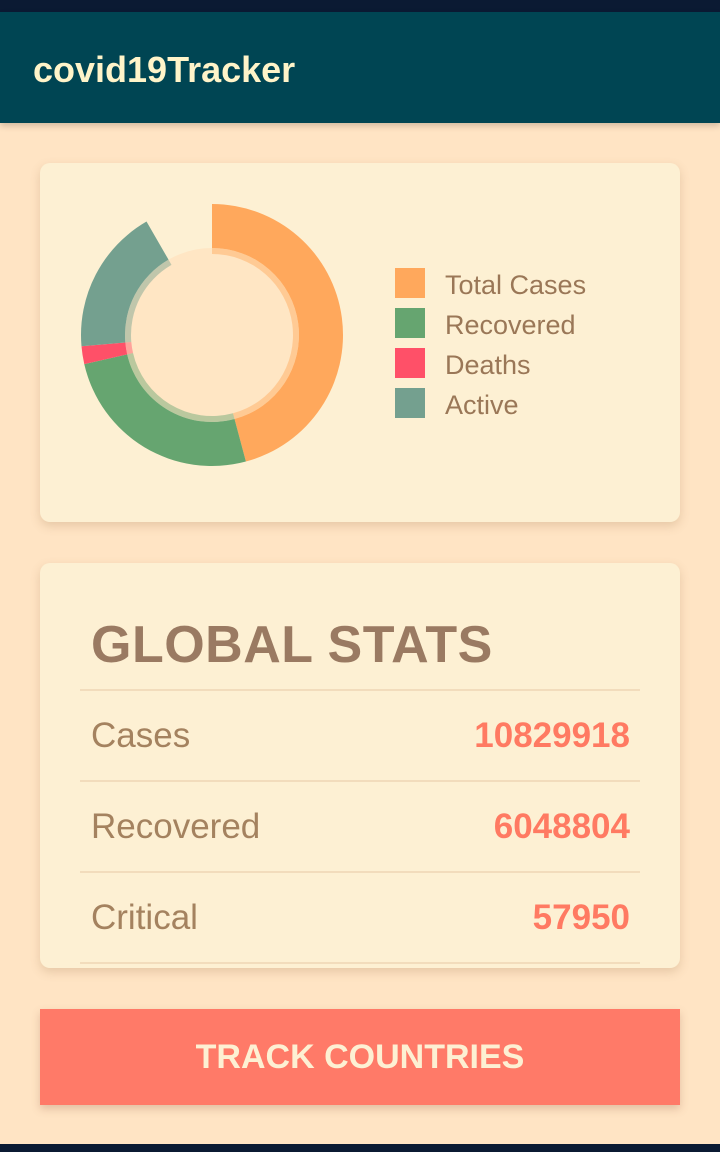 This screenshot has width=720, height=1152. Describe the element at coordinates (581, 917) in the screenshot. I see `stat-value-critical: 57950` at that location.